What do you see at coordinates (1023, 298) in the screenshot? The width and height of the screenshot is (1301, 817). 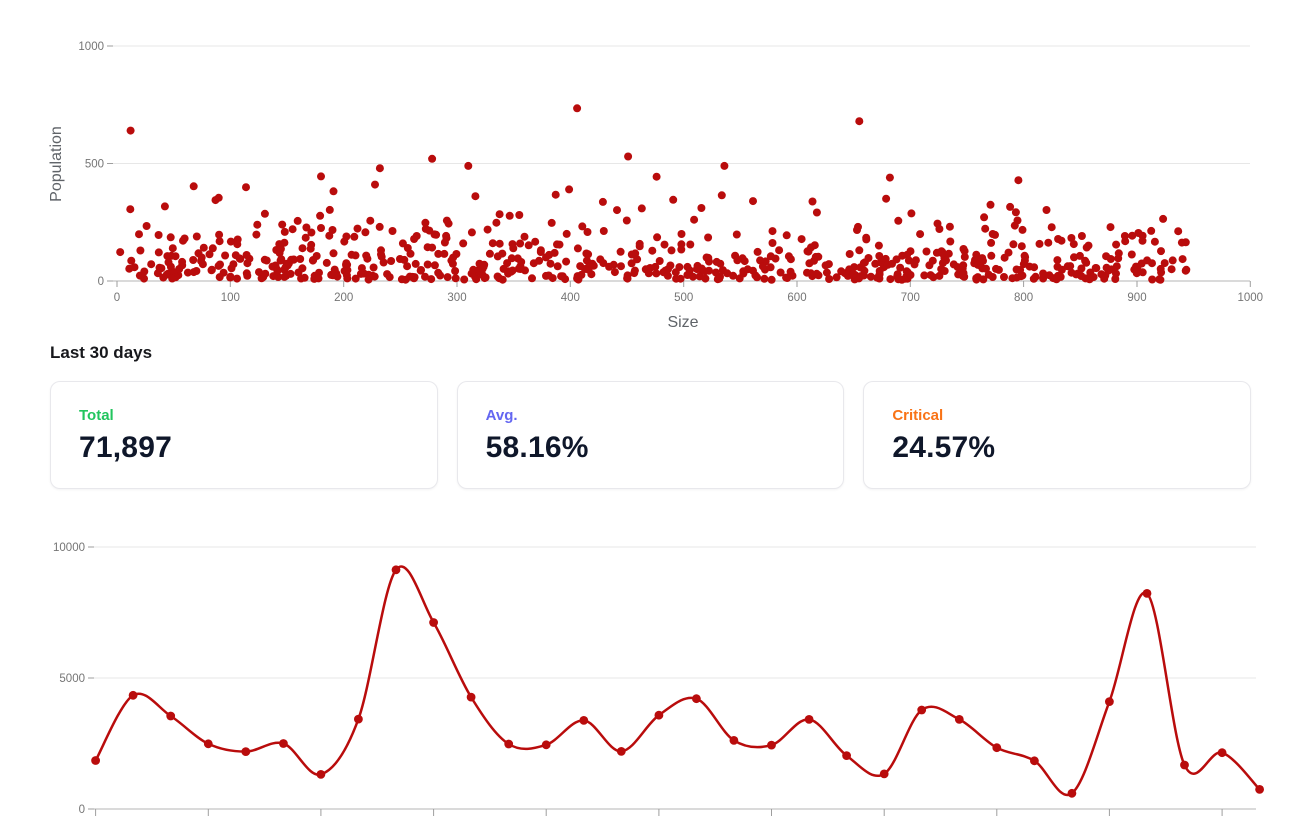 I see `x-tick-label: 800` at bounding box center [1023, 298].